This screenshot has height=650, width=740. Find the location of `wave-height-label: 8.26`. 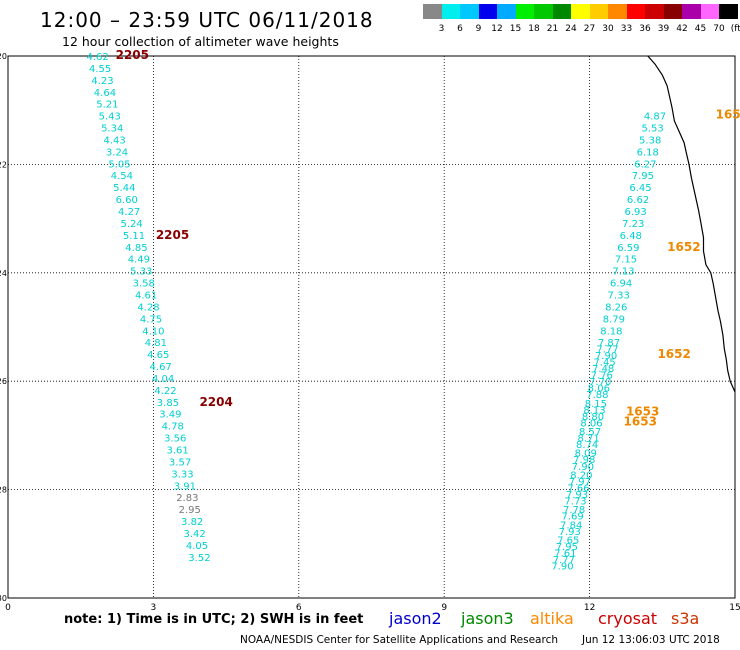

wave-height-label: 8.26 is located at coordinates (616, 307).